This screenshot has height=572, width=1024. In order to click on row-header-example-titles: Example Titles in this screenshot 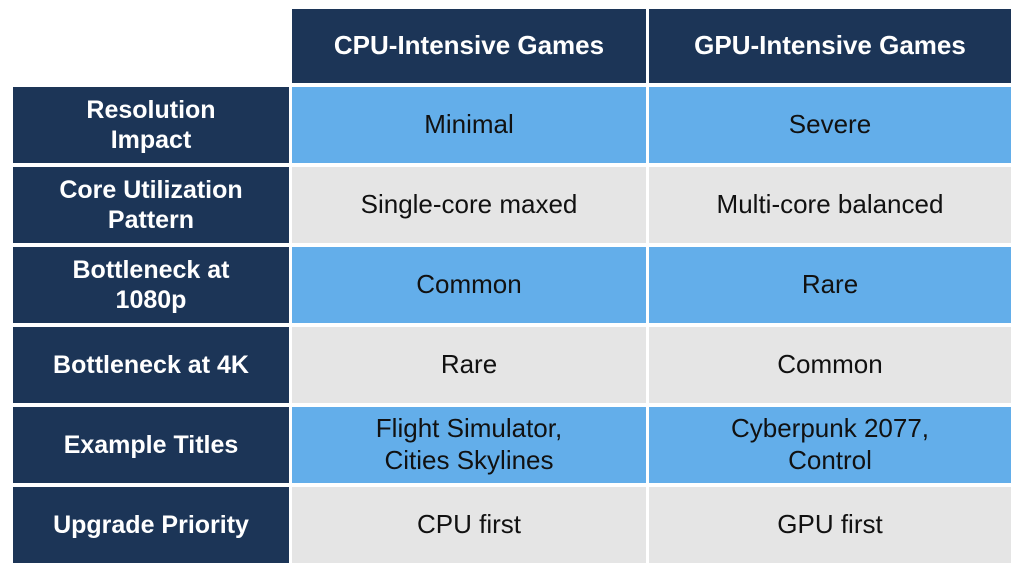, I will do `click(151, 445)`.